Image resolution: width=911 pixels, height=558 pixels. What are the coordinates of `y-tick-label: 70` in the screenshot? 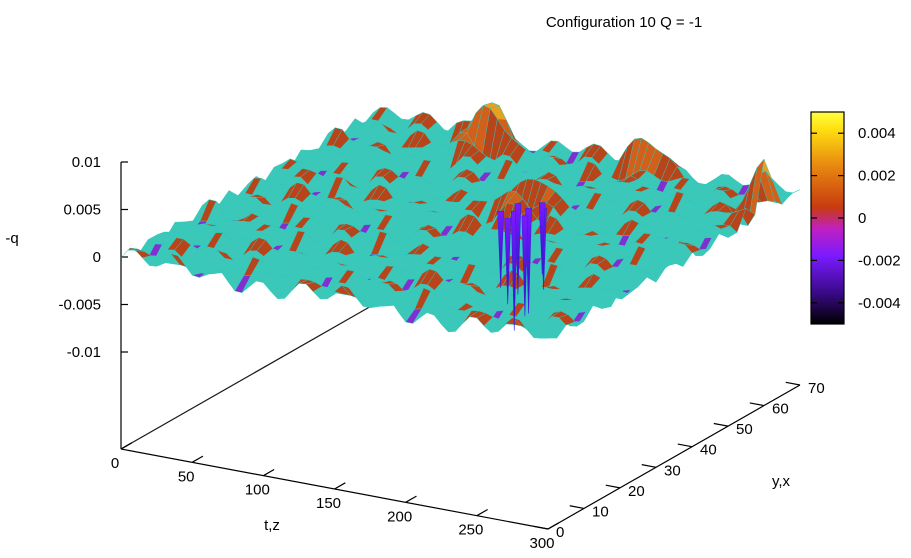 It's located at (816, 388).